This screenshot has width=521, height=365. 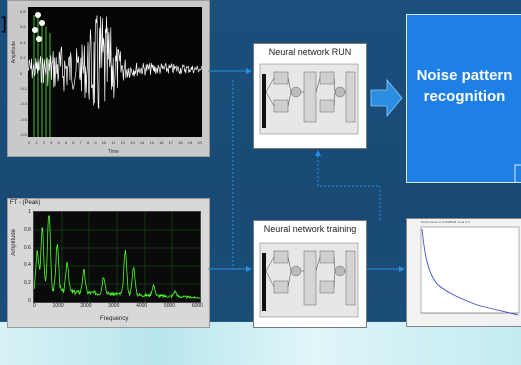 I want to click on waveform-x-label: Time, so click(x=113, y=152).